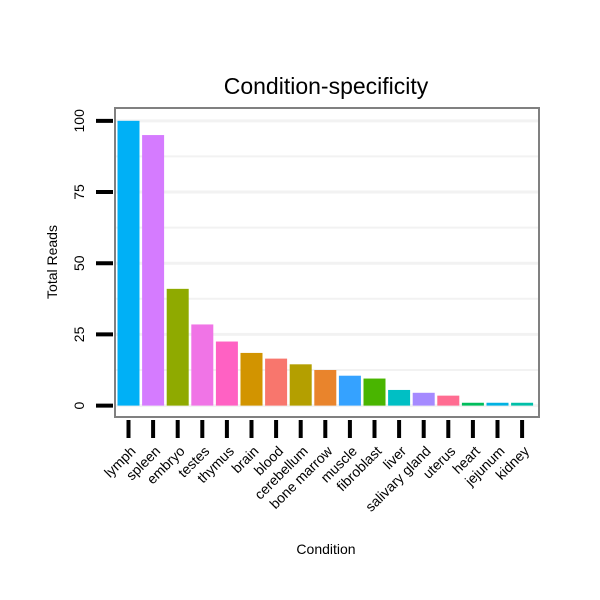 This screenshot has height=600, width=600. I want to click on y-tick-label: 50, so click(79, 263).